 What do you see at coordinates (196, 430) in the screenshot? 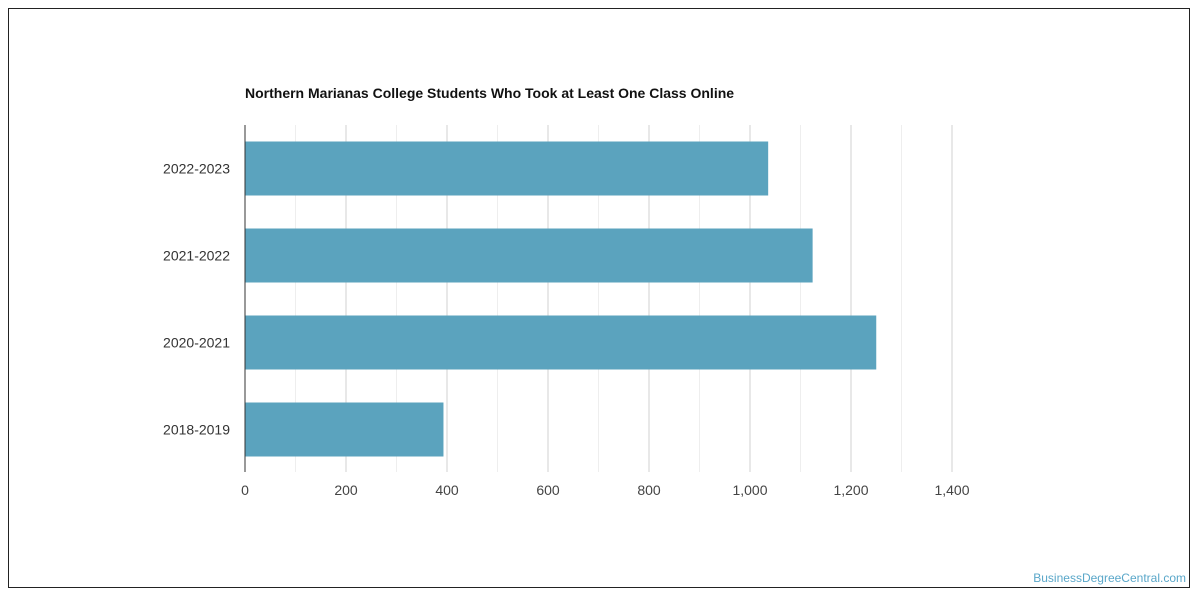
I see `category-label: 2018-2019` at bounding box center [196, 430].